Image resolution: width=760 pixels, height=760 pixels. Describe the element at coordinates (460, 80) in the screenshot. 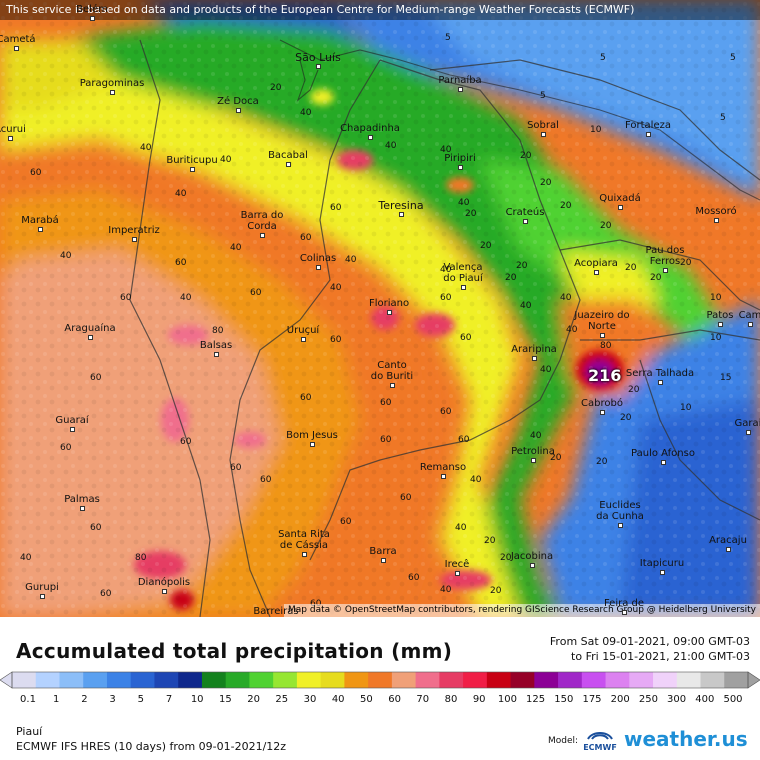

I see `city-label: Parnaíba` at that location.